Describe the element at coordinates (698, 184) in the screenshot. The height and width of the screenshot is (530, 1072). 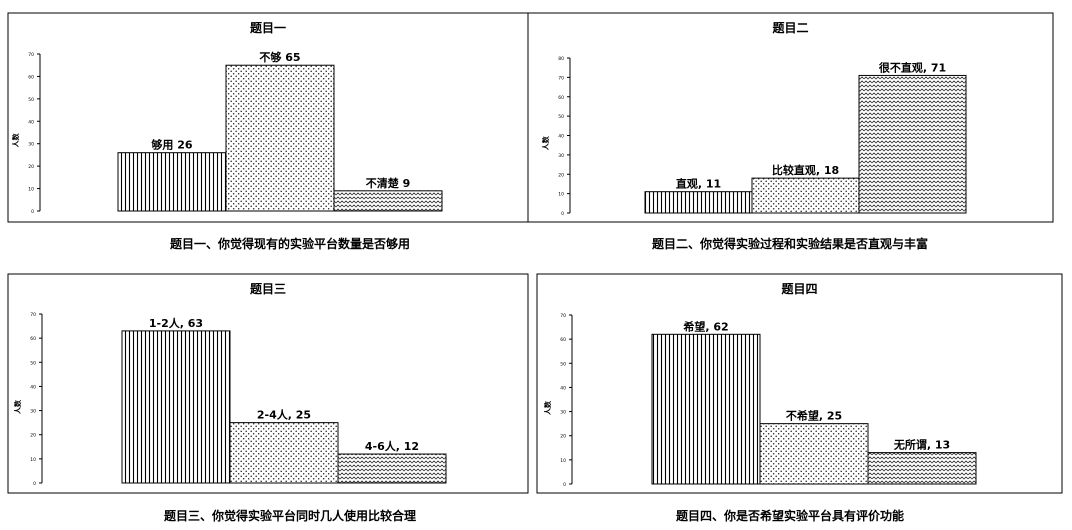
I see `bar-data-label: 直观, 11` at that location.